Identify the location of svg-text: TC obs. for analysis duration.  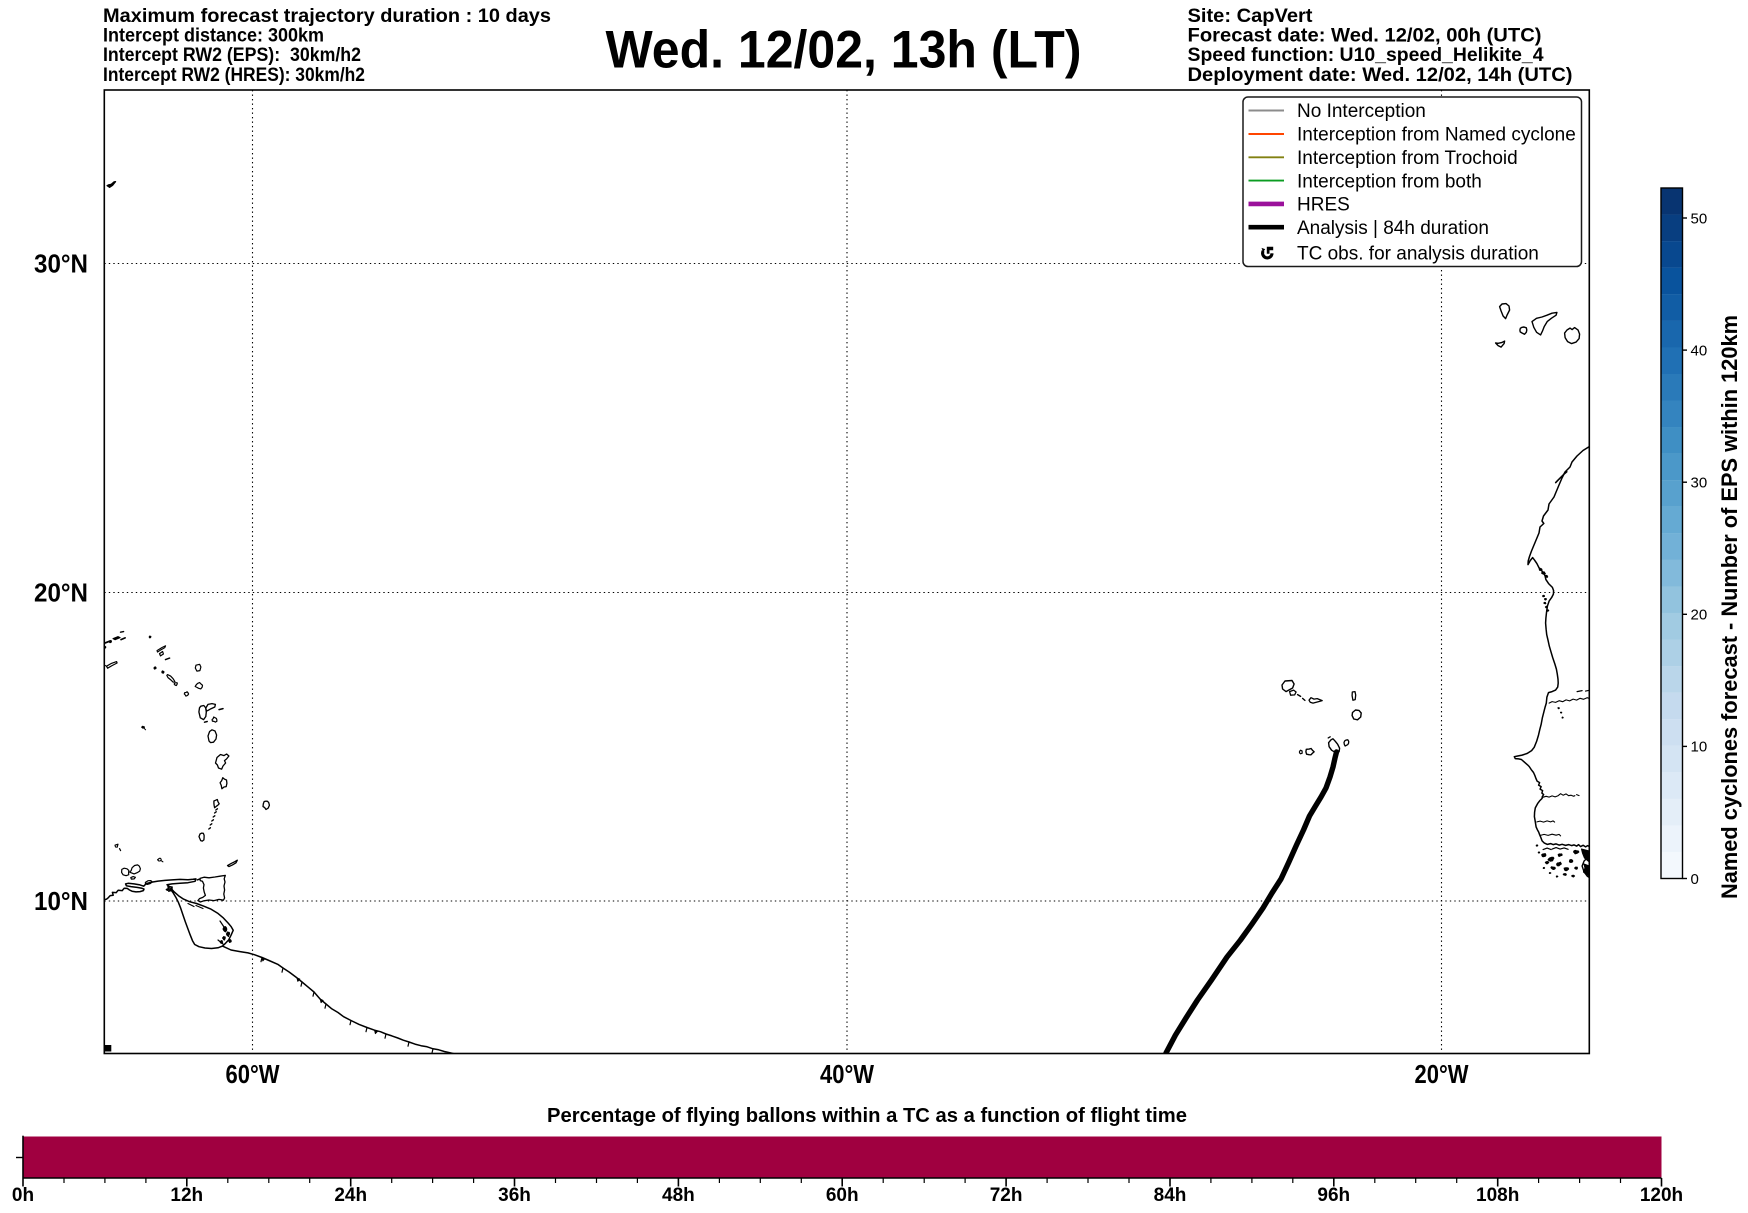
(1418, 254).